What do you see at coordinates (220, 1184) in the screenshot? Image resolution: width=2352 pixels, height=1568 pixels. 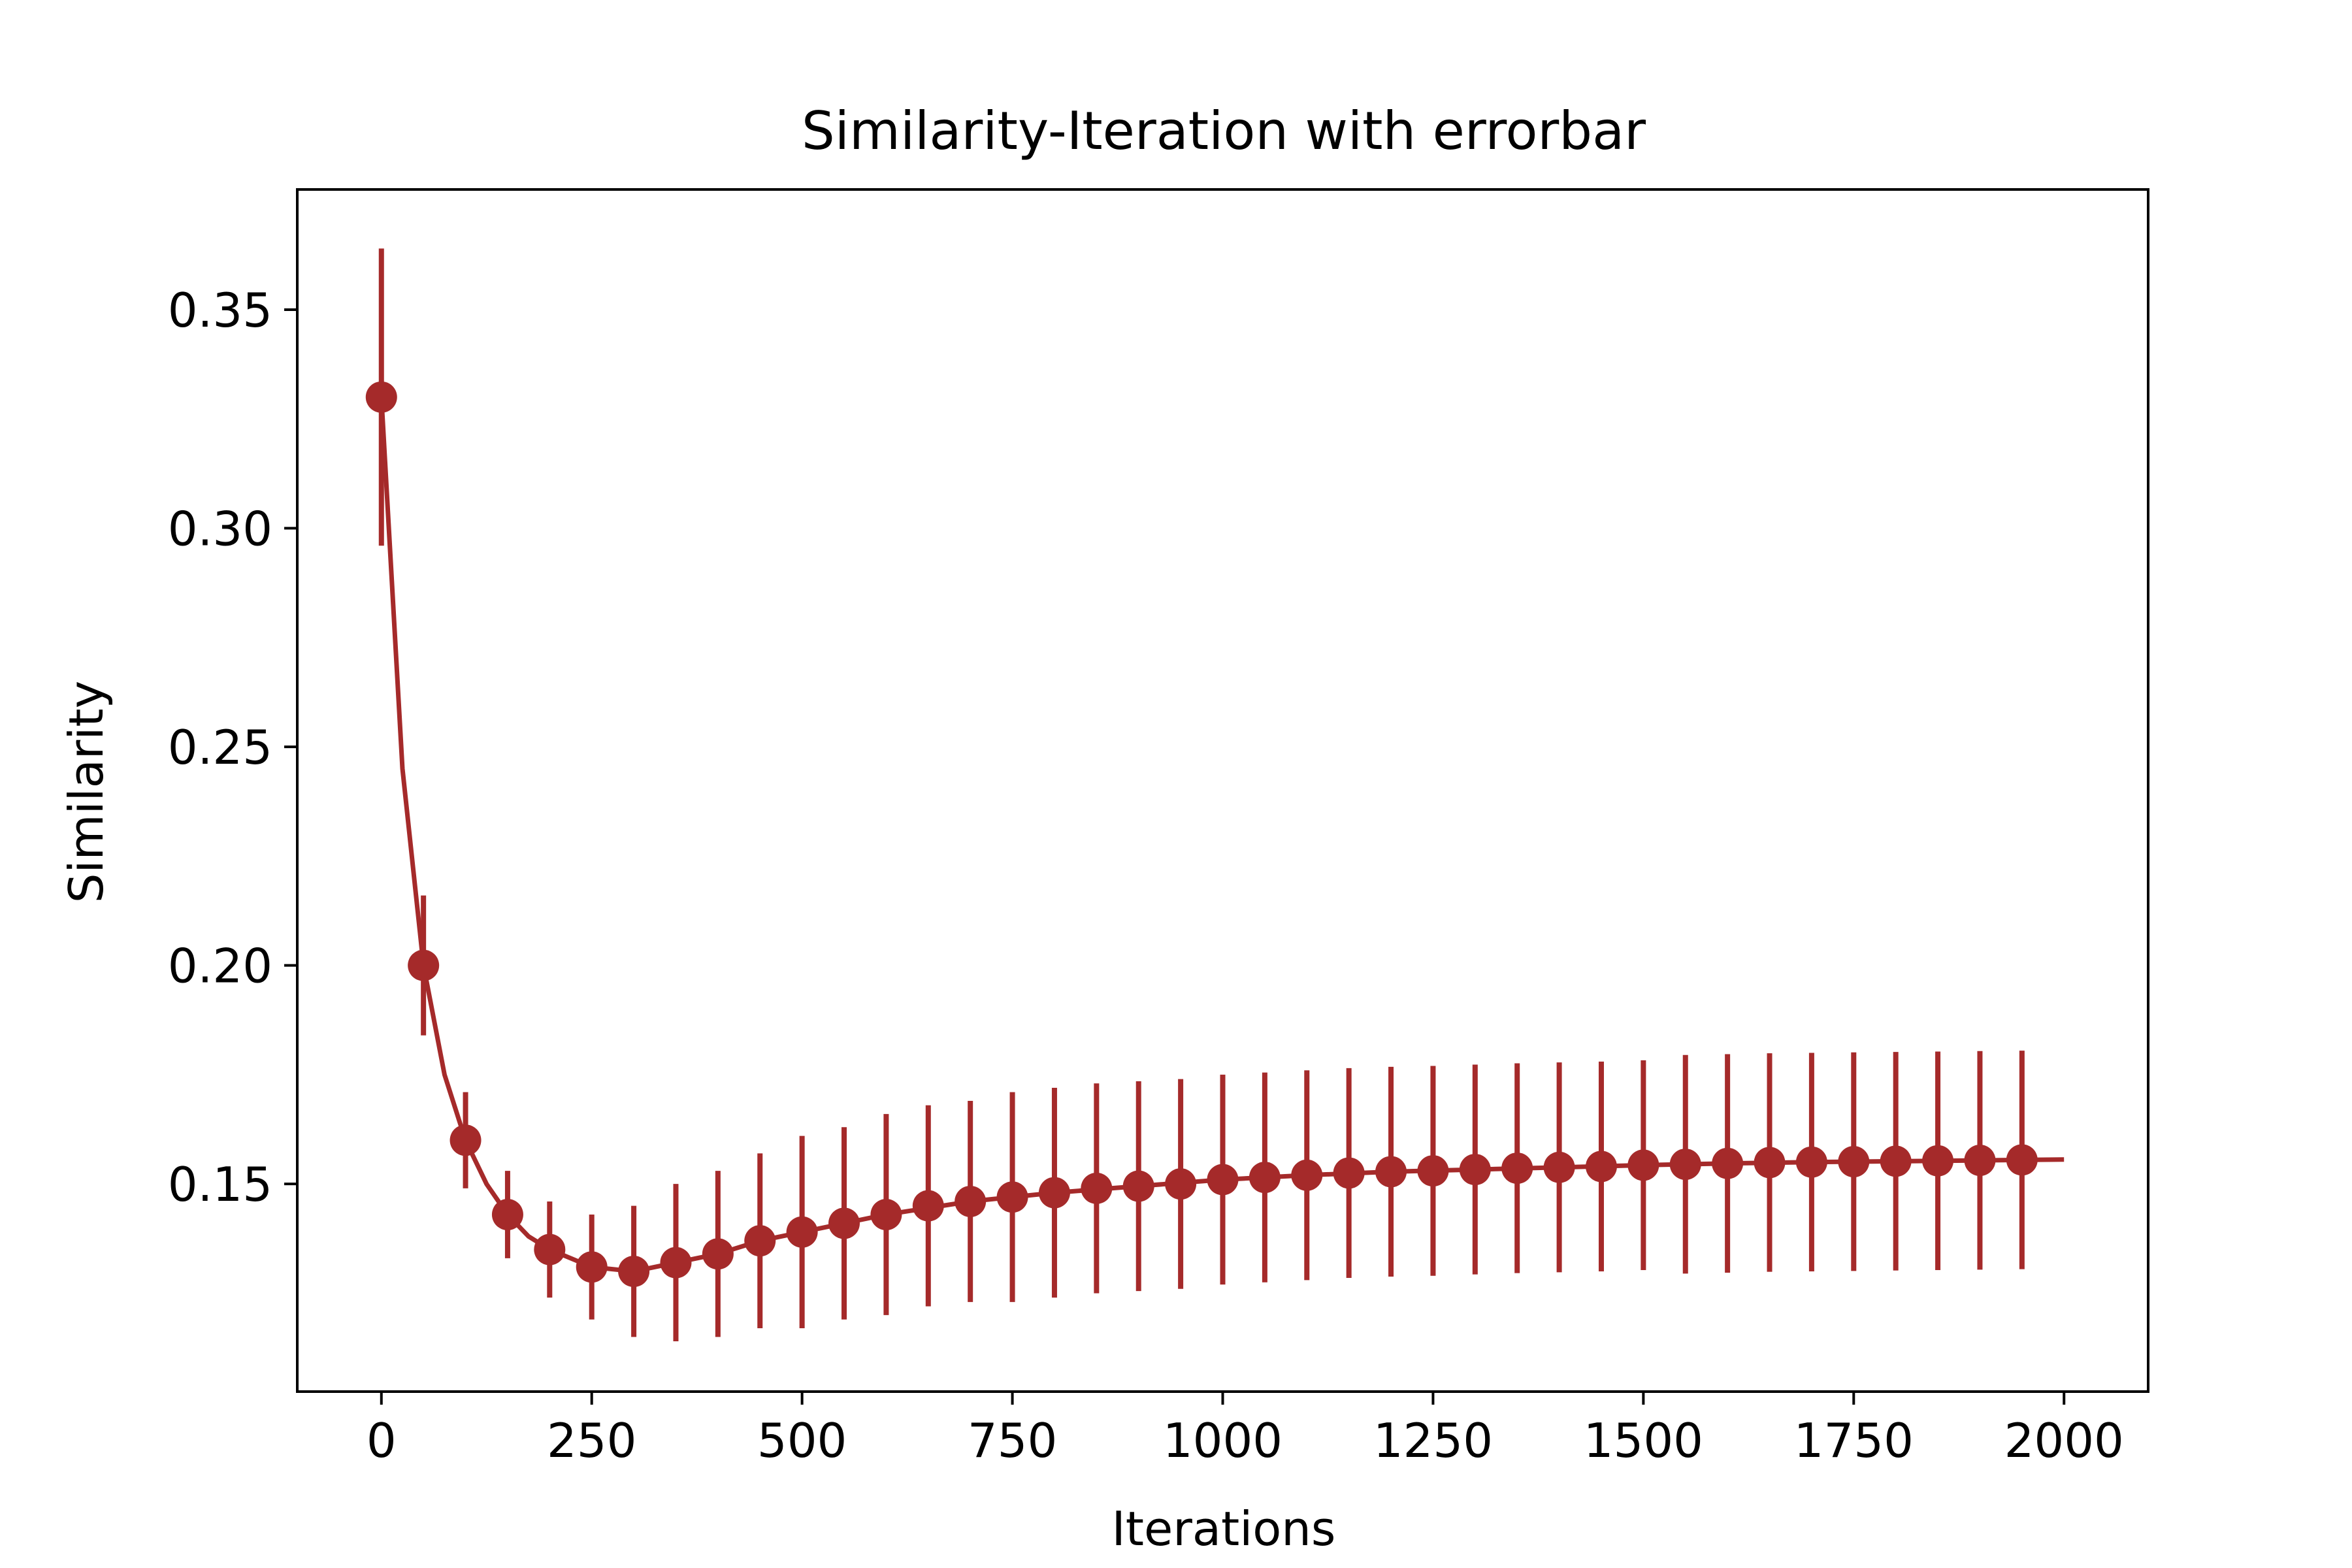 I see `y-tick-label: 0.15` at bounding box center [220, 1184].